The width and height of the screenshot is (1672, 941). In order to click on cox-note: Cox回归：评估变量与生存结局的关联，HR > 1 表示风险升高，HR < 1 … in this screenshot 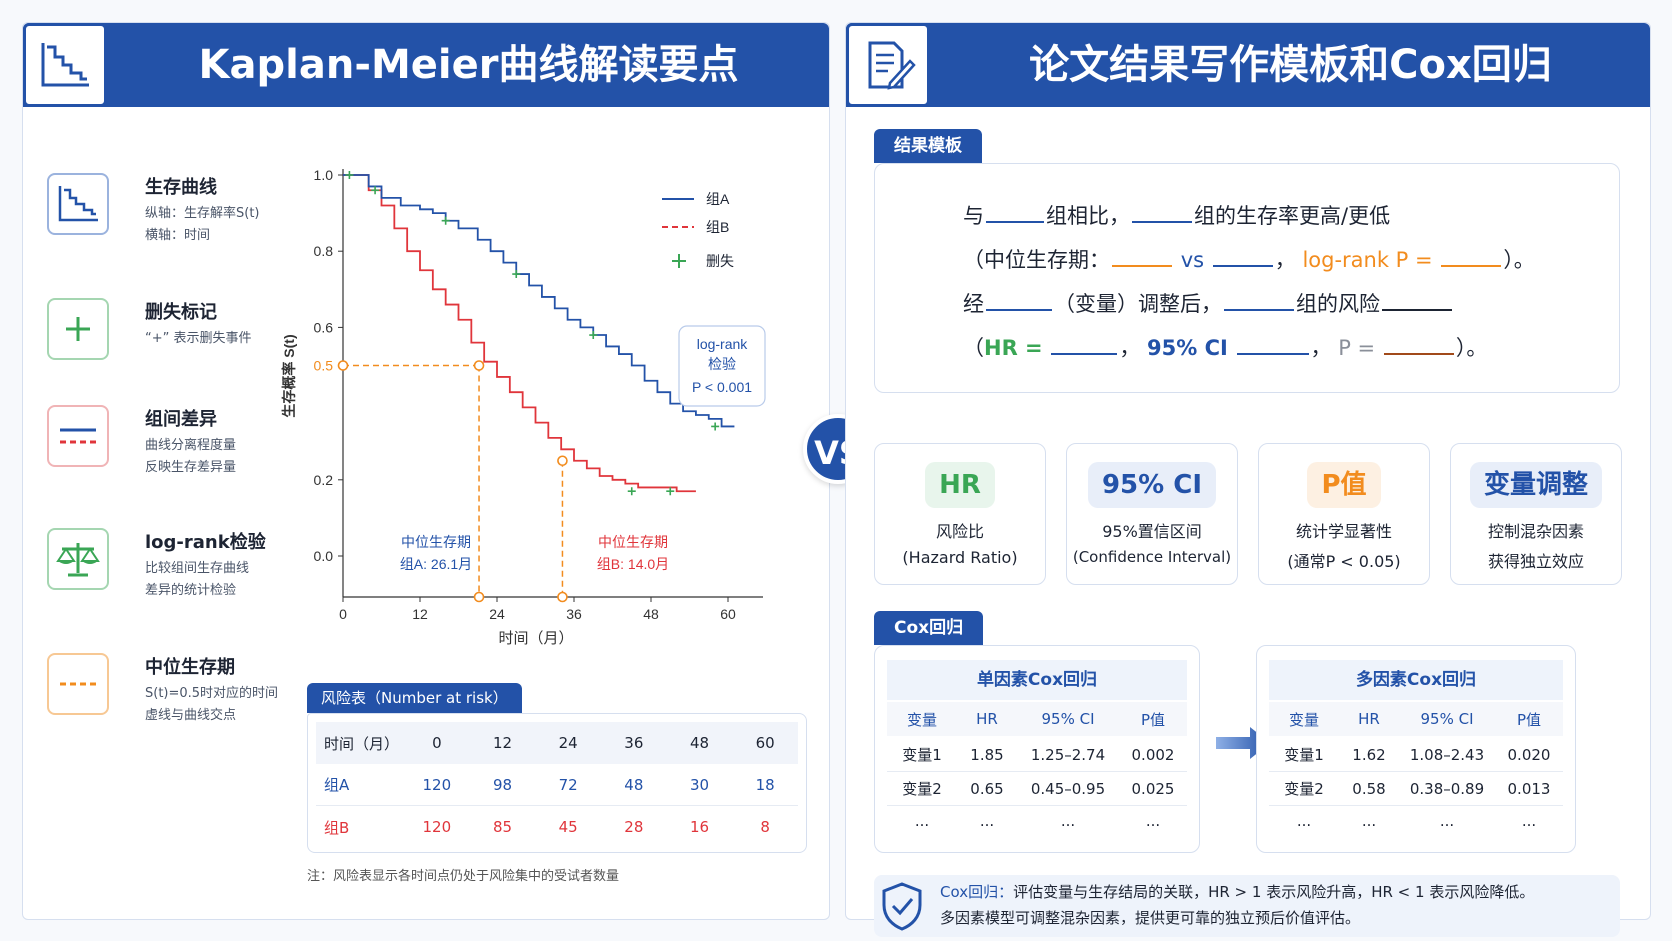, I will do `click(1247, 906)`.